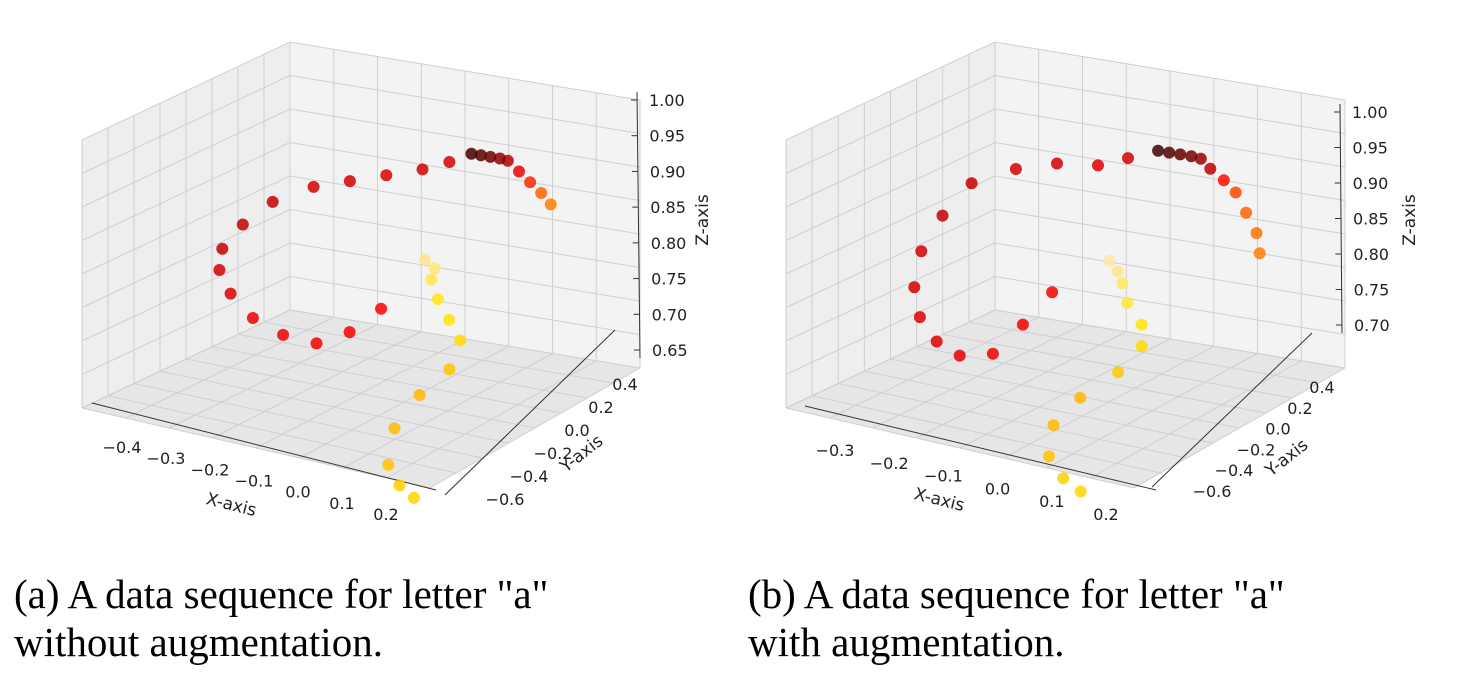 The height and width of the screenshot is (690, 1472). I want to click on x-tick-label: 0.0, so click(997, 488).